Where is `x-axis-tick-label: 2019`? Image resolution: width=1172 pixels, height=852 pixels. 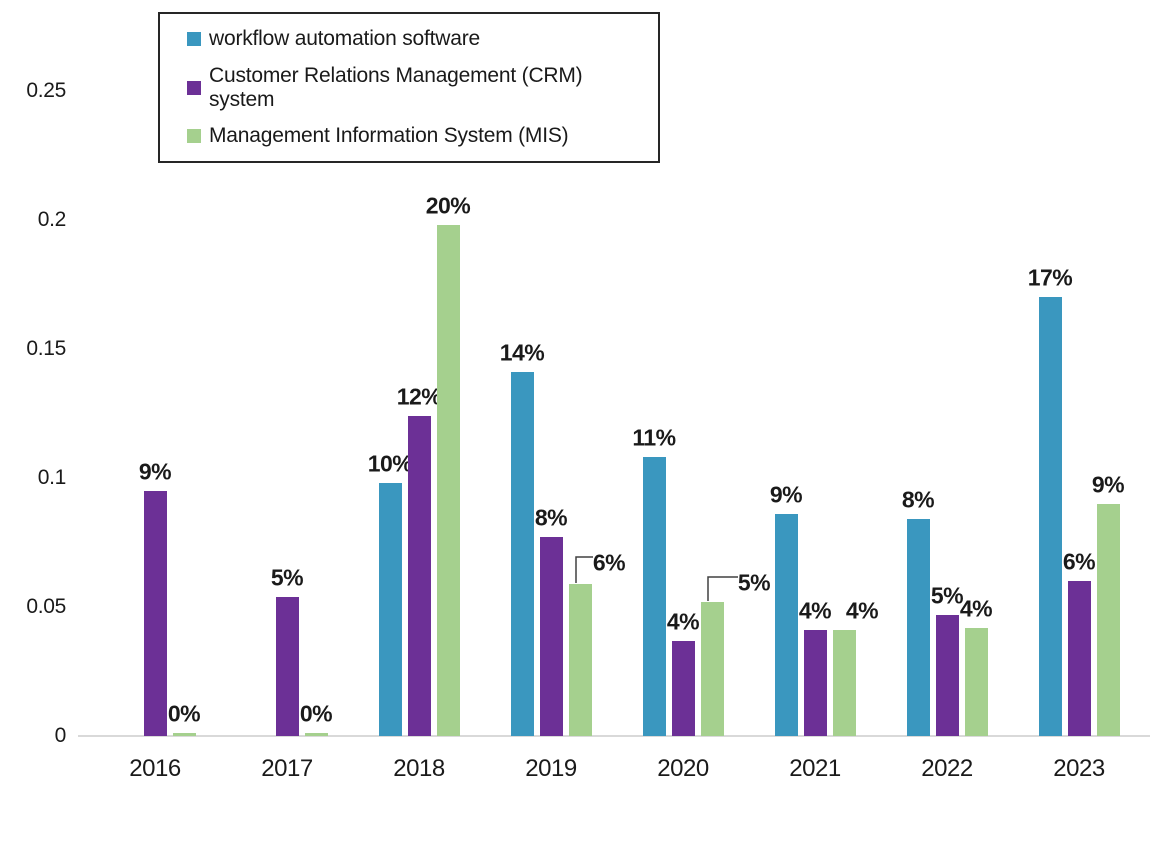
x-axis-tick-label: 2019 is located at coordinates (551, 768).